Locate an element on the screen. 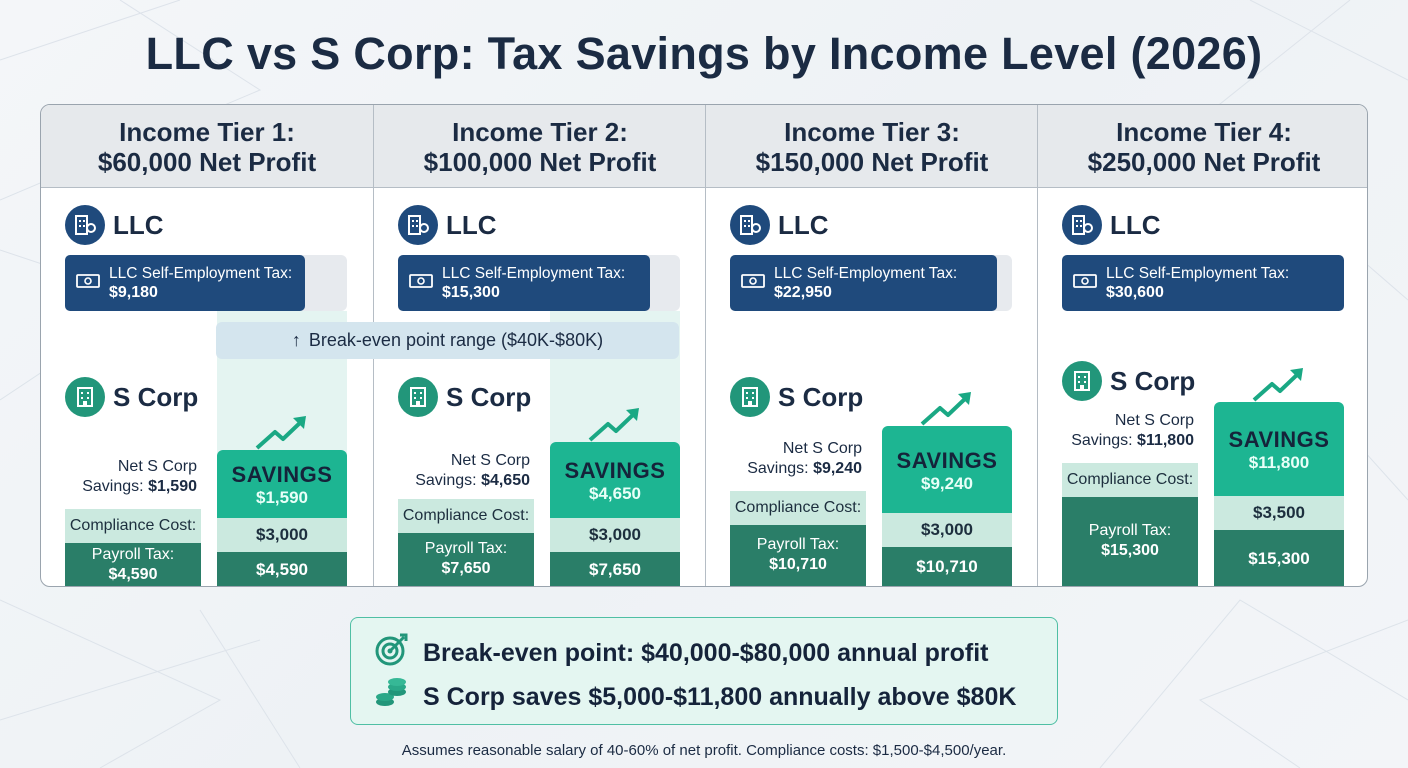 This screenshot has width=1408, height=768. savings-bar: SAVINGS $1,590 is located at coordinates (282, 484).